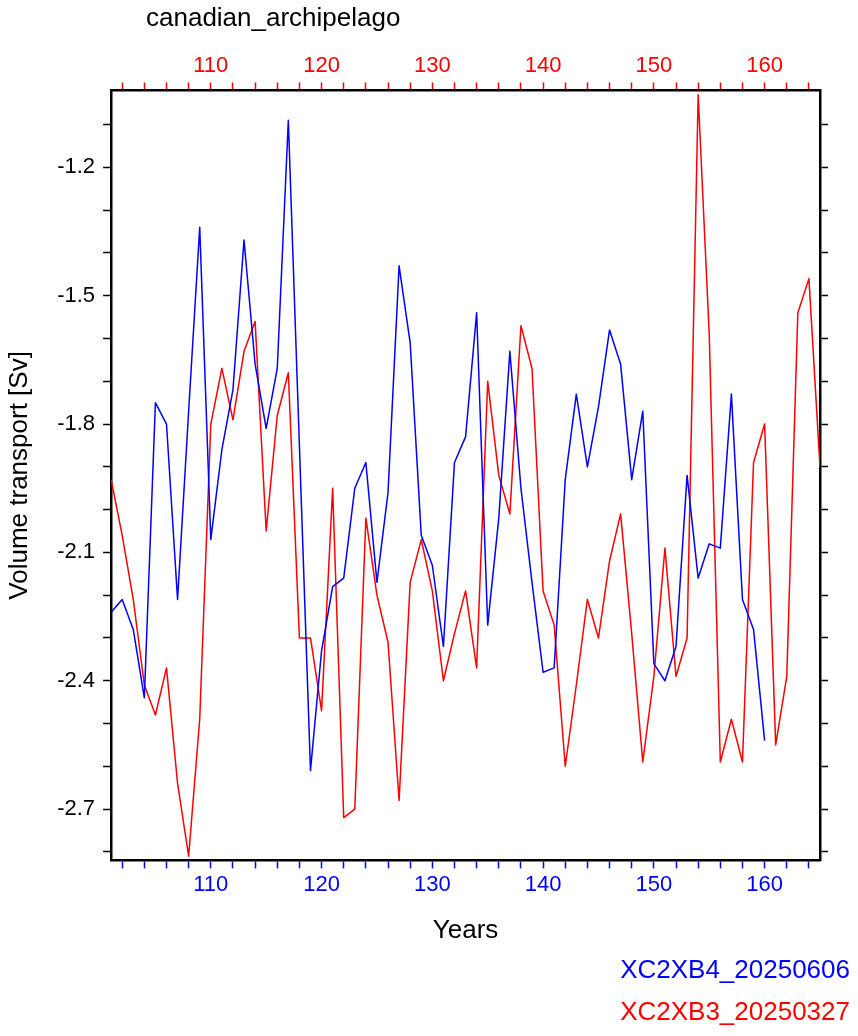 Image resolution: width=858 pixels, height=1036 pixels. What do you see at coordinates (735, 1011) in the screenshot?
I see `text: XC2XB3_20250327` at bounding box center [735, 1011].